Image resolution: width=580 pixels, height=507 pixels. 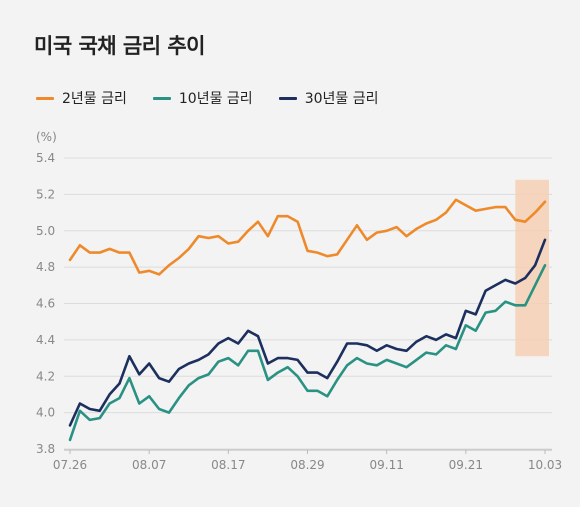 I want to click on x-tick-label: 10.03, so click(x=545, y=465).